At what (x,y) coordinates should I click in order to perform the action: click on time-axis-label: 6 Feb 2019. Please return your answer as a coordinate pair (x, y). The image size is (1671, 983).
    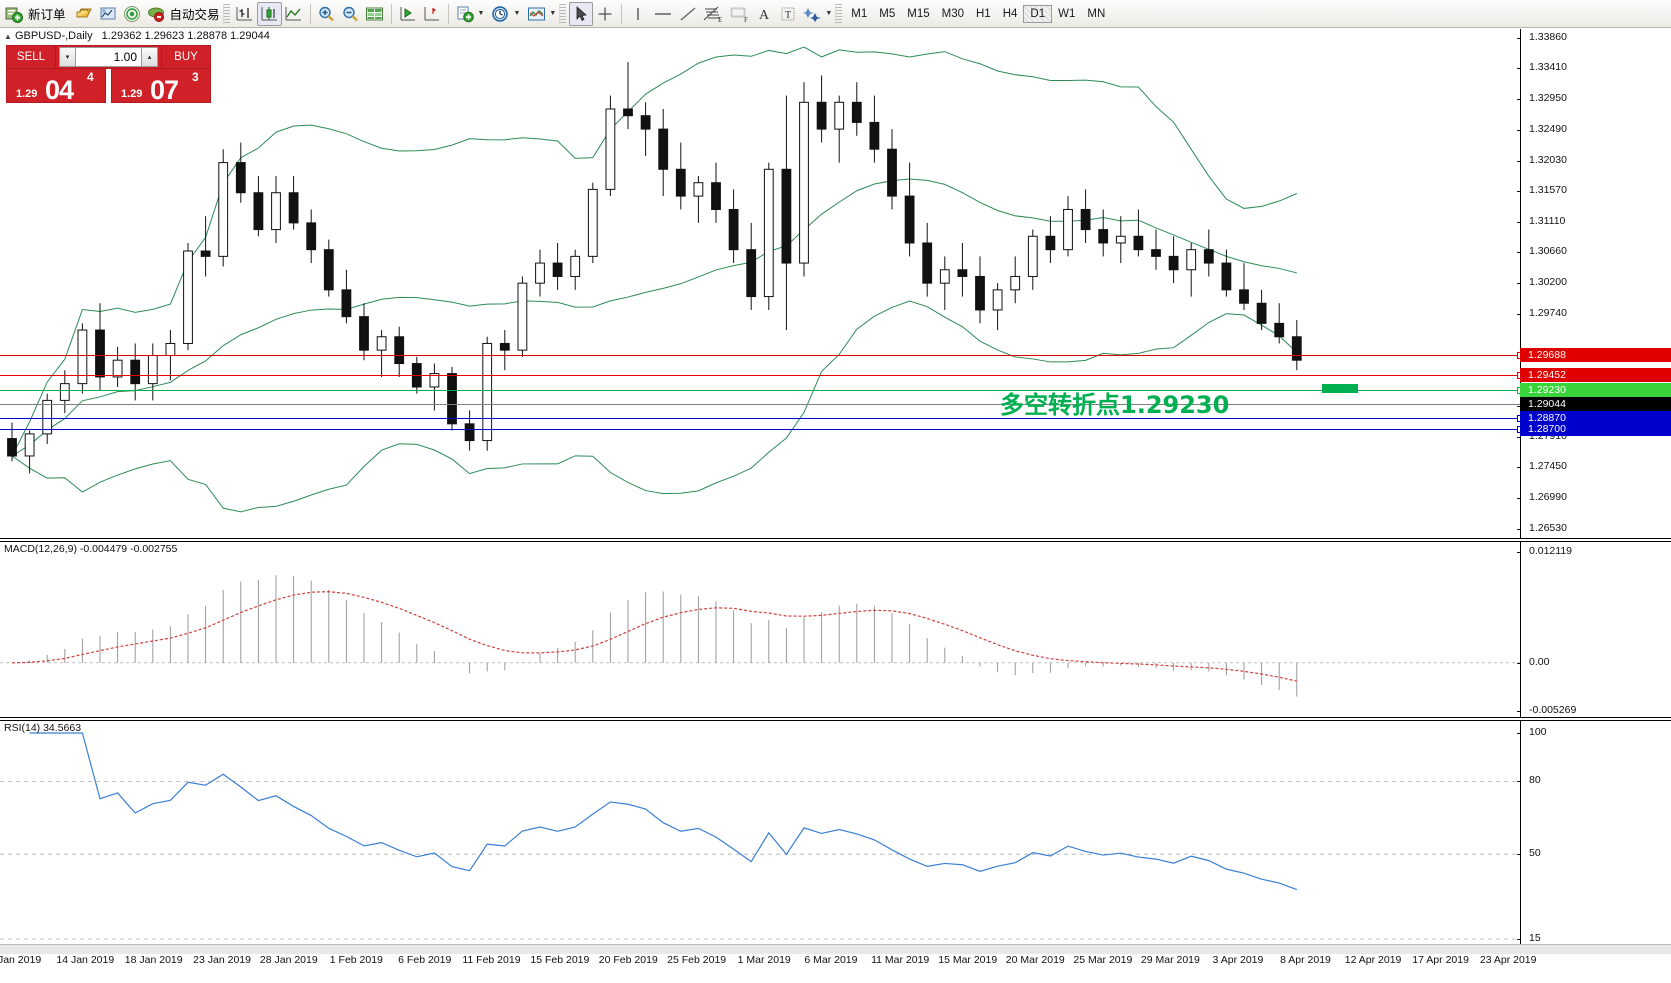
    Looking at the image, I should click on (425, 960).